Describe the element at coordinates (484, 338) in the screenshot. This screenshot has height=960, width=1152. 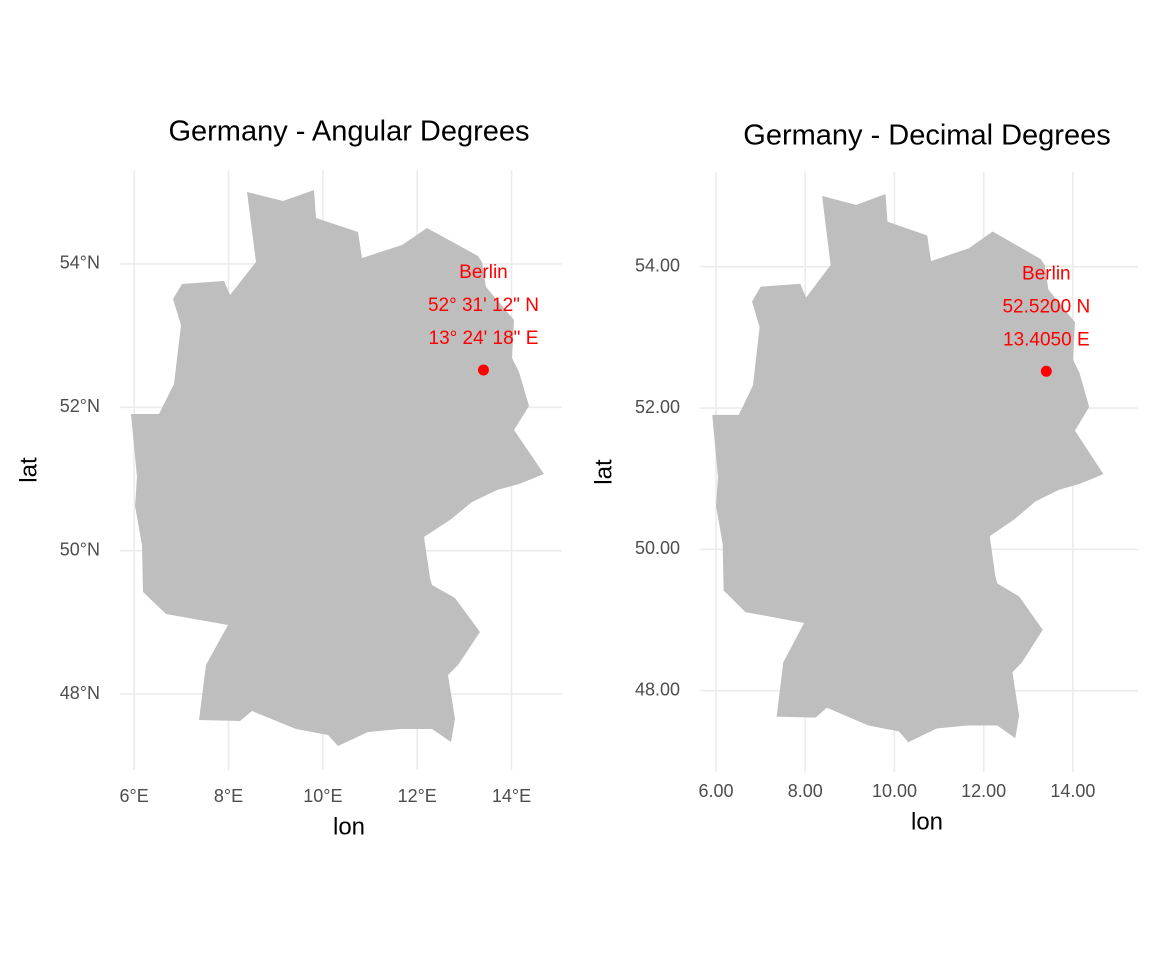
I see `city-label: 13° 24' 18" E` at that location.